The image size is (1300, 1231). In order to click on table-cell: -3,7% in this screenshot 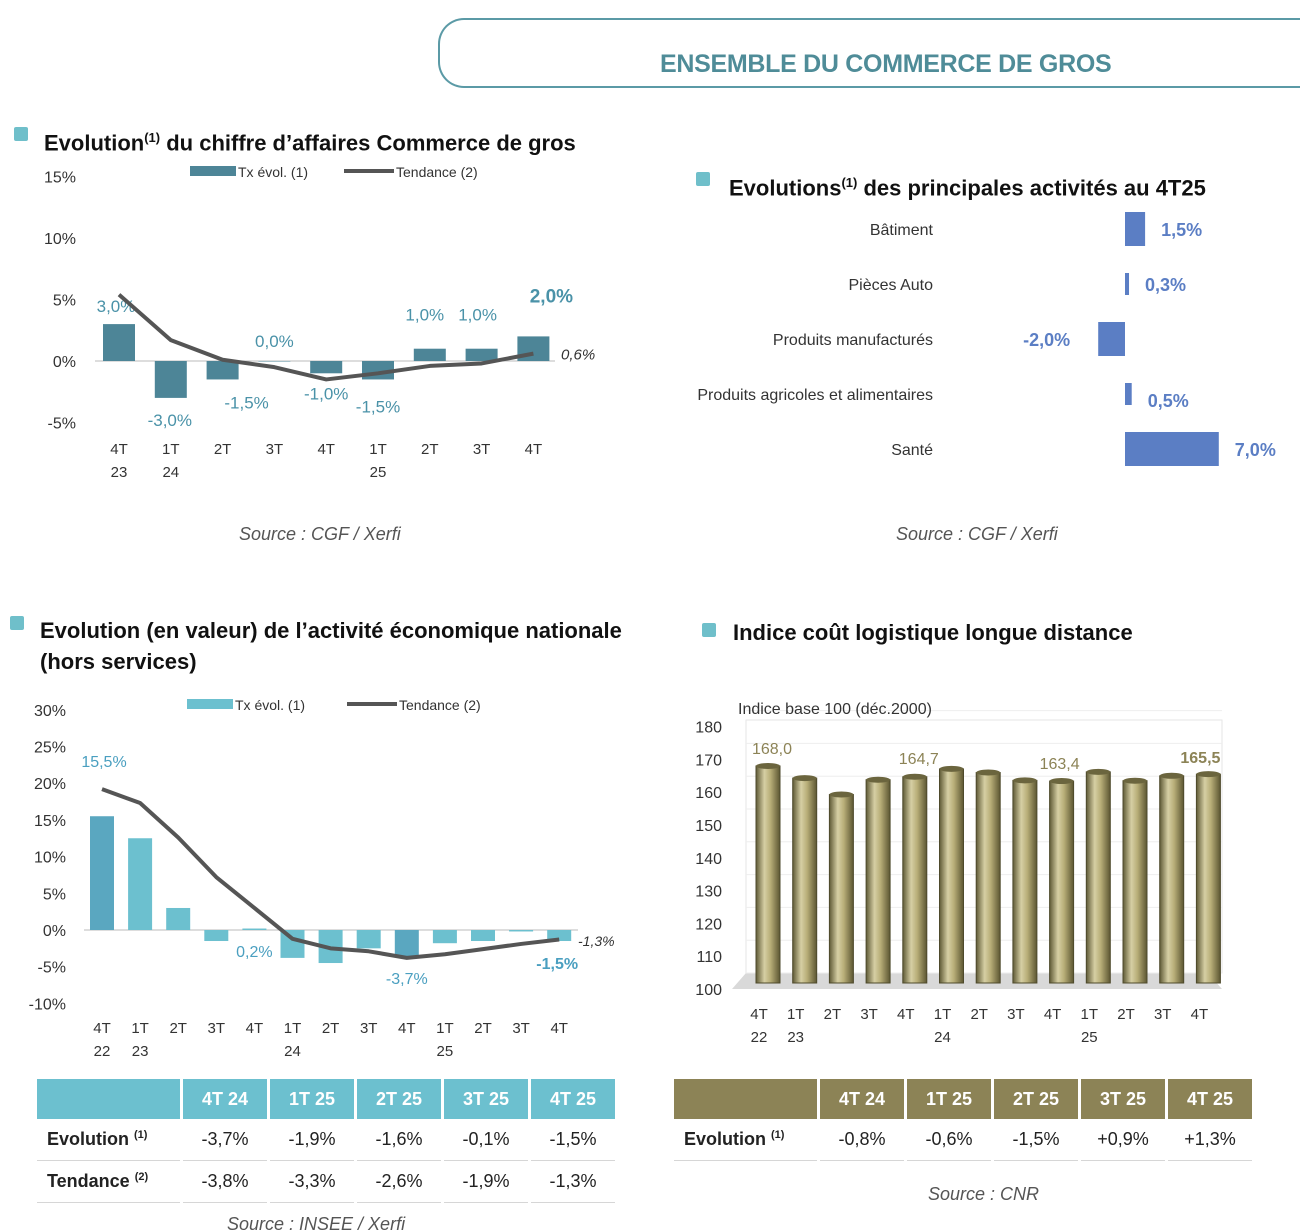, I will do `click(225, 1140)`.